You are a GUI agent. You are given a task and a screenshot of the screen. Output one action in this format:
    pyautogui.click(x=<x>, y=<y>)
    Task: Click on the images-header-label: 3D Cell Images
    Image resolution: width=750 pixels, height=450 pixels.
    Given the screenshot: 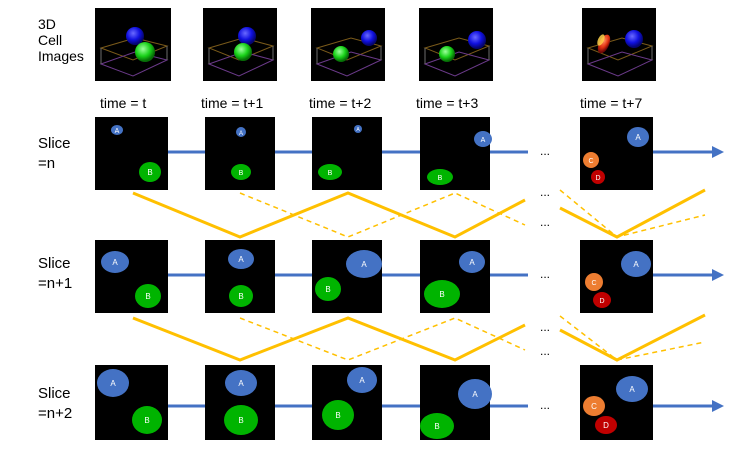 What is the action you would take?
    pyautogui.click(x=61, y=40)
    